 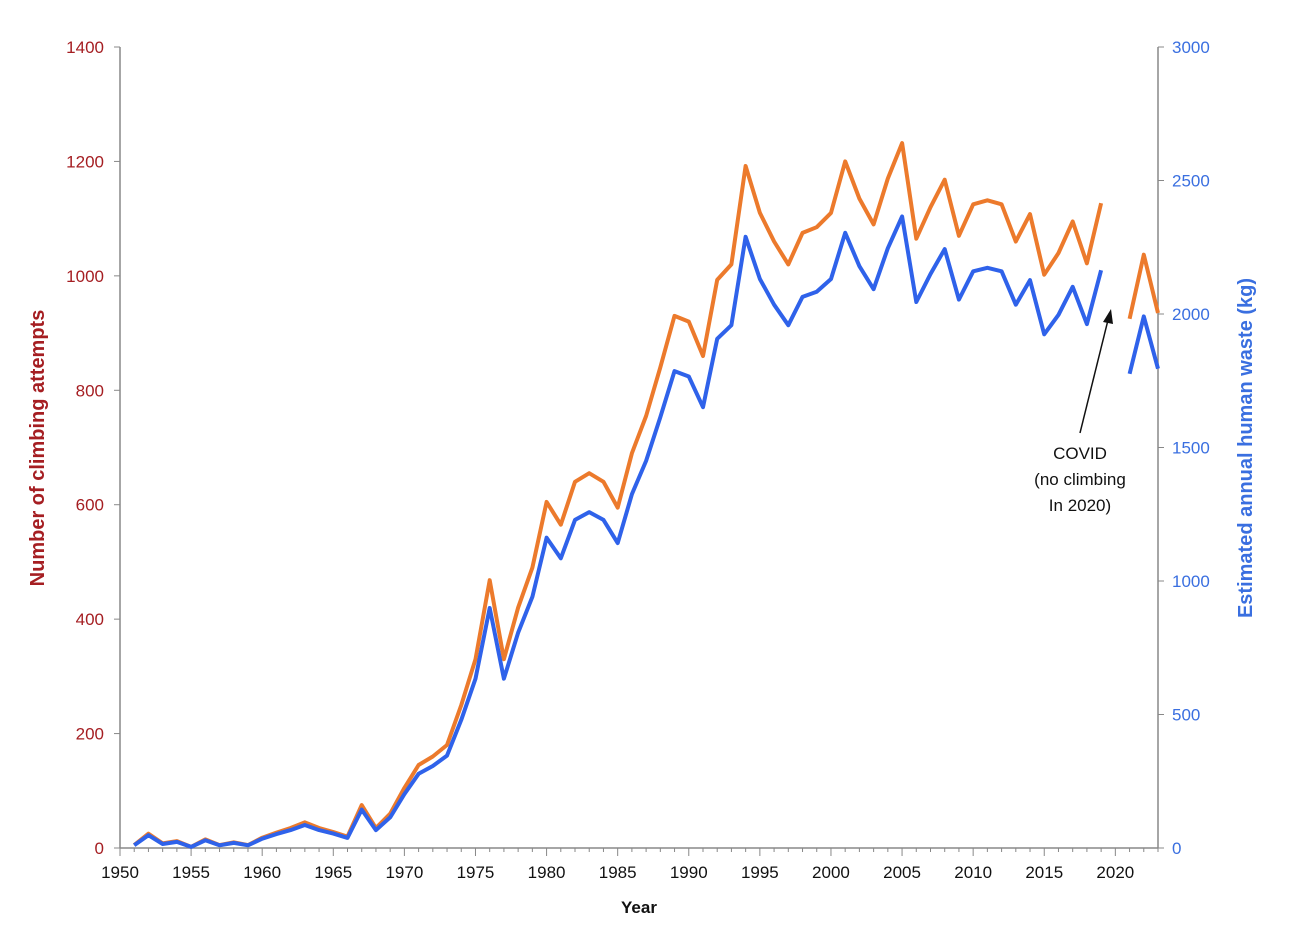 I want to click on x-tick-label: 1970, so click(x=404, y=872).